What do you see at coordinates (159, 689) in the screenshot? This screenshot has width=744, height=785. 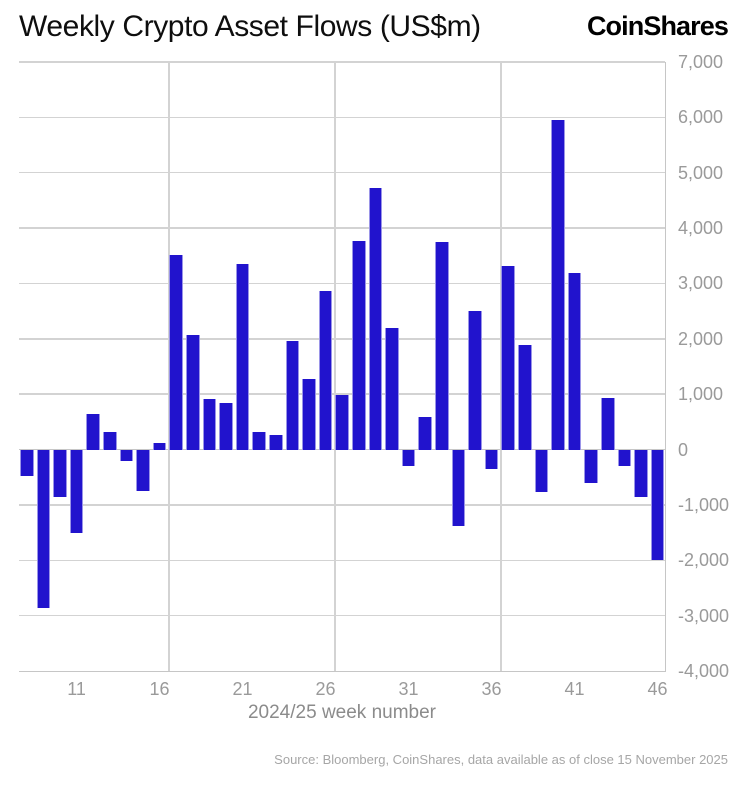 I see `x-tick-label: 16` at bounding box center [159, 689].